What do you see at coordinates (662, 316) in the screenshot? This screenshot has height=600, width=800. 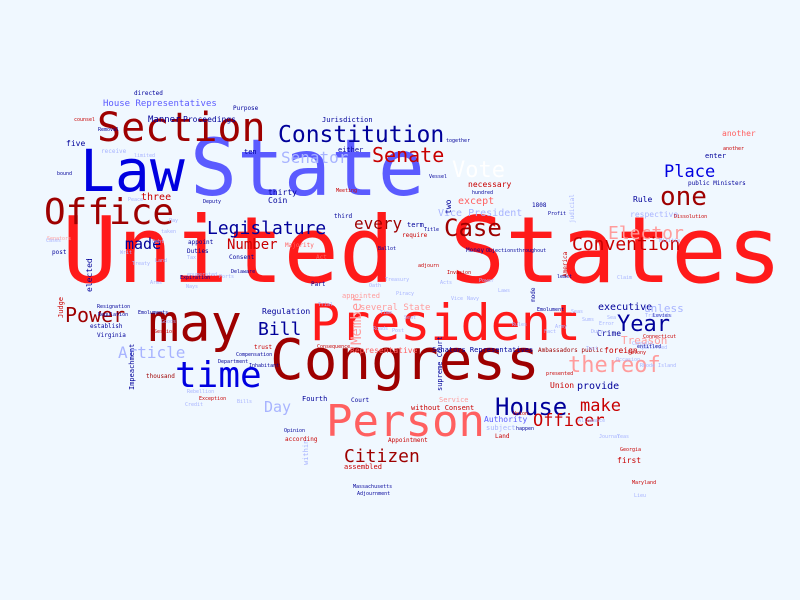 I see `word-levies: Levies` at bounding box center [662, 316].